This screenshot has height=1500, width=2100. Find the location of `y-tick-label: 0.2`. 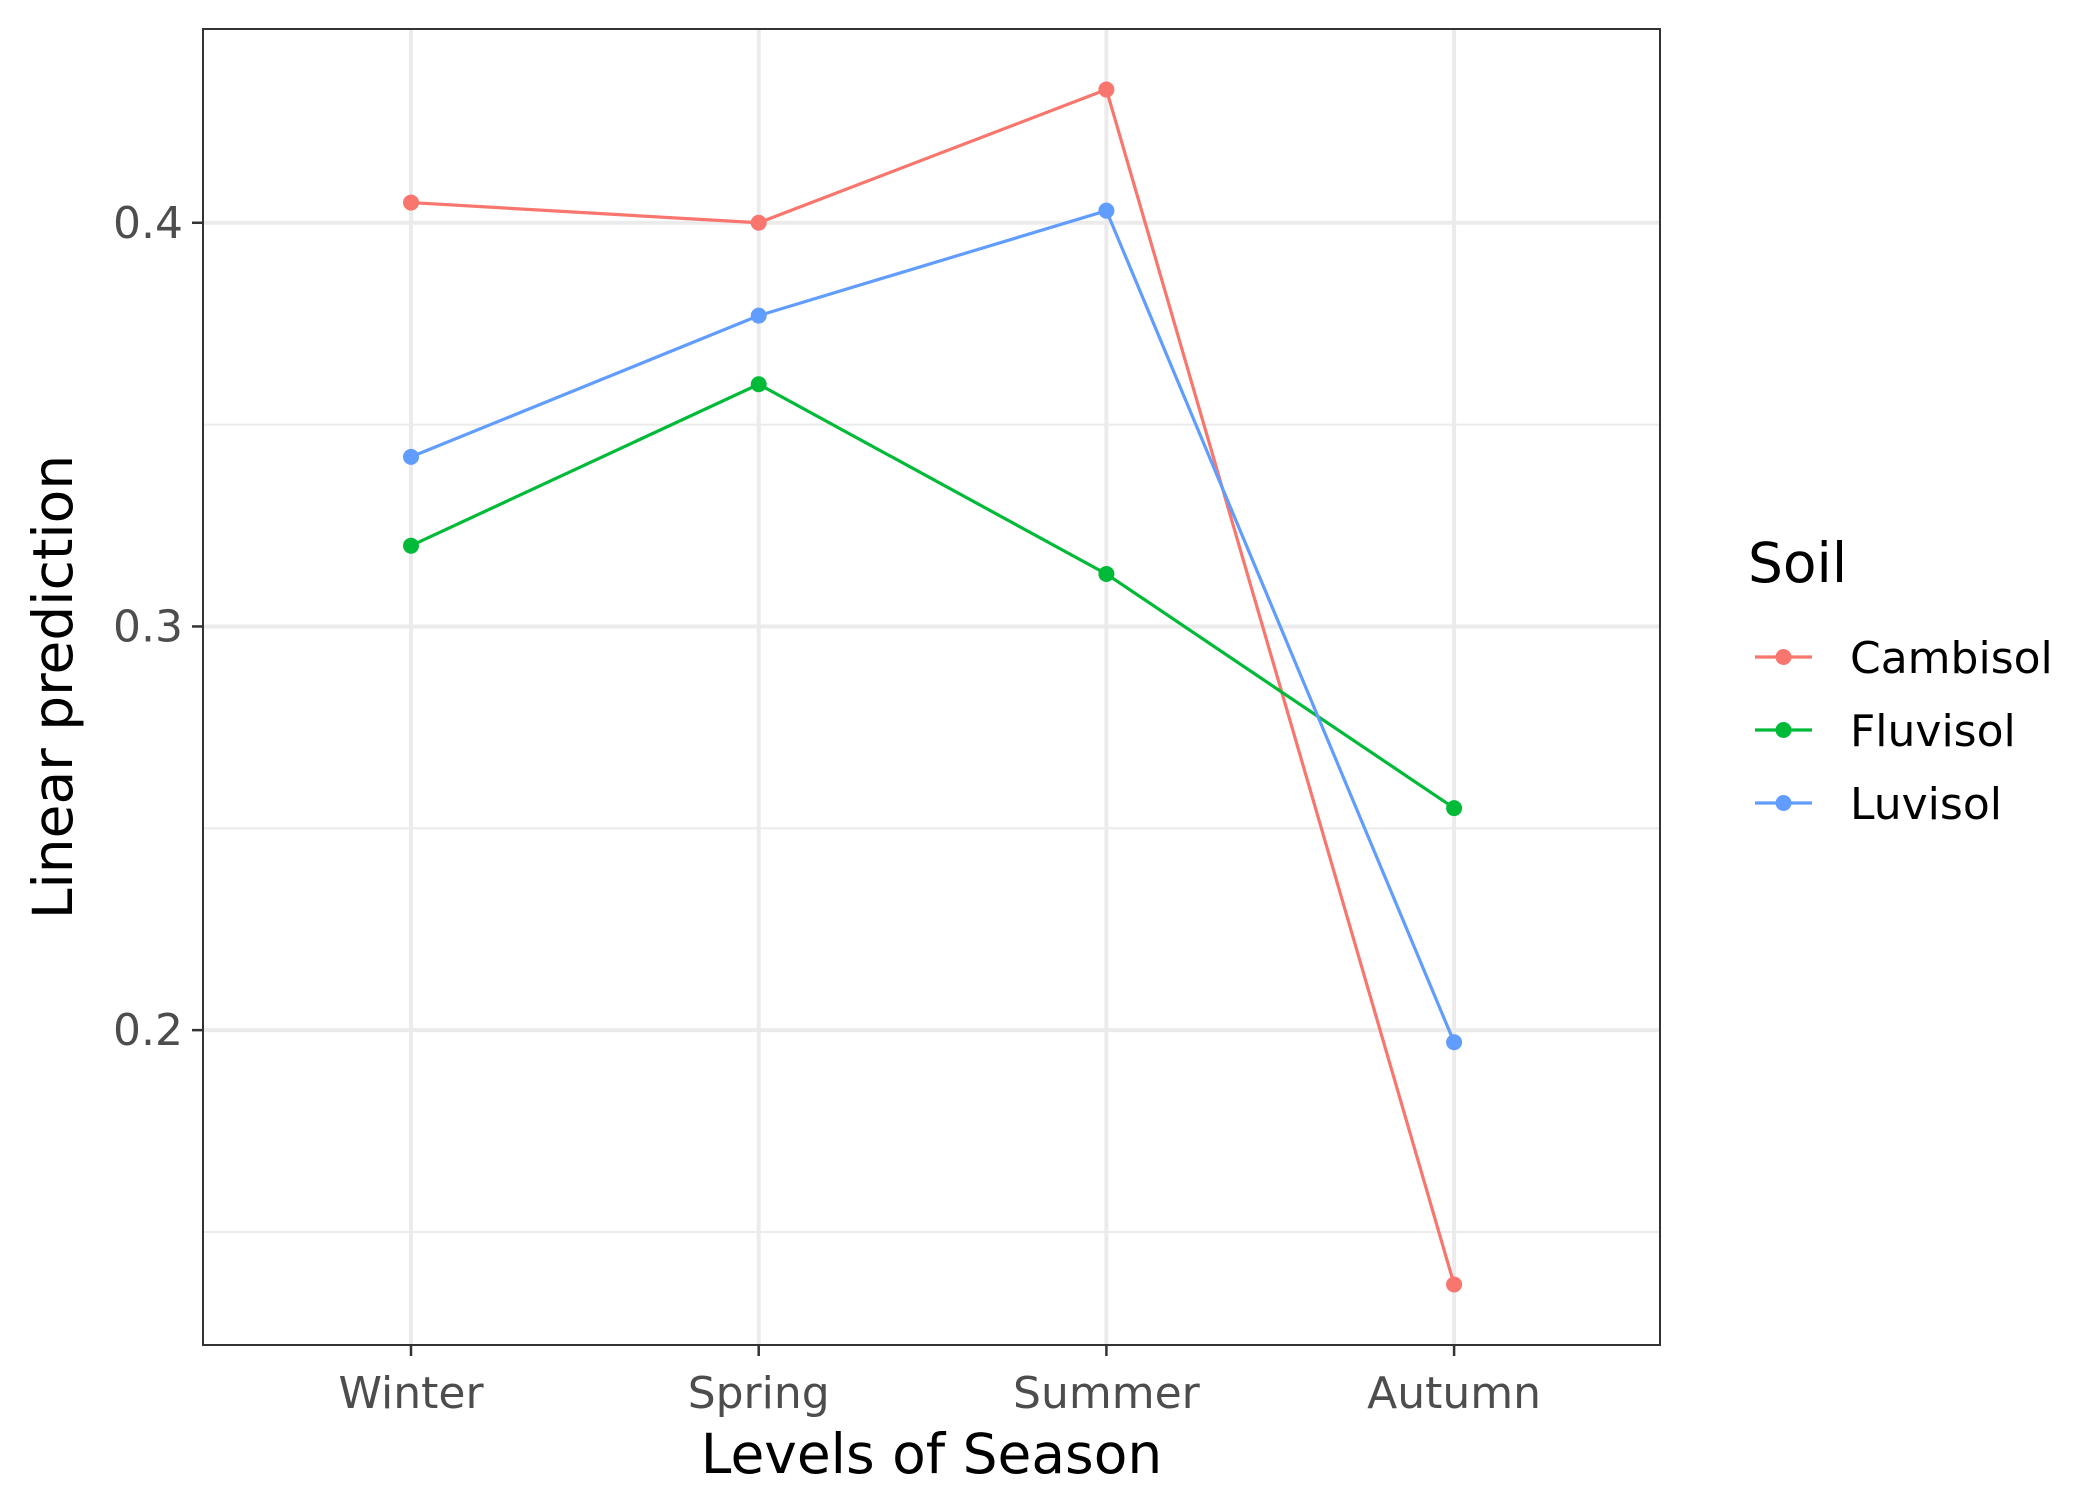

y-tick-label: 0.2 is located at coordinates (148, 1030).